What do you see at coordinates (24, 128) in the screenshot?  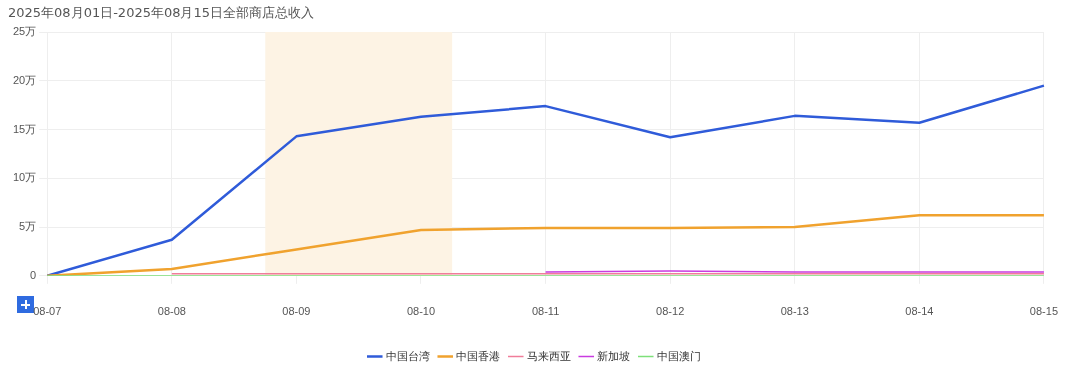 I see `y-tick-label: 15万` at bounding box center [24, 128].